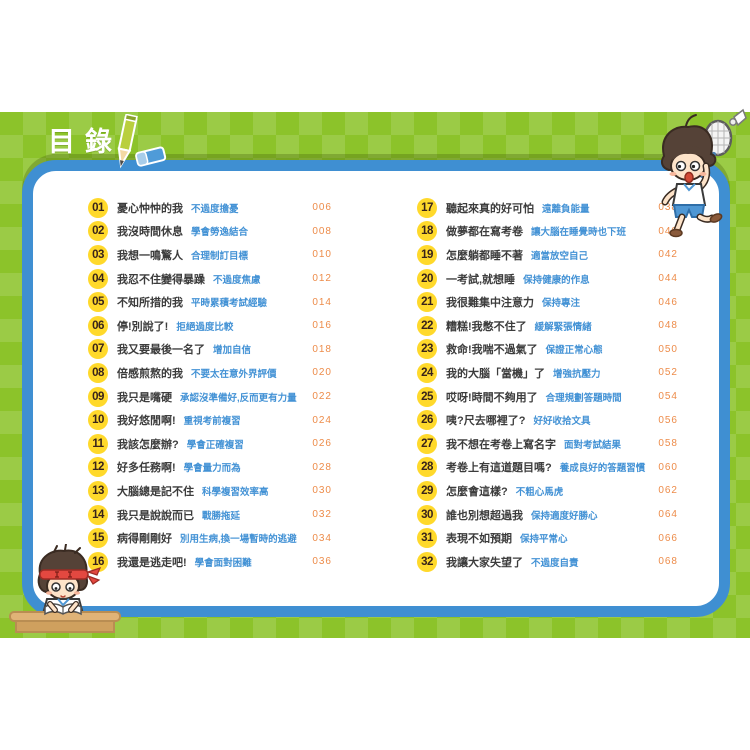 The height and width of the screenshot is (750, 750). I want to click on entry-number-badge: 29, so click(427, 490).